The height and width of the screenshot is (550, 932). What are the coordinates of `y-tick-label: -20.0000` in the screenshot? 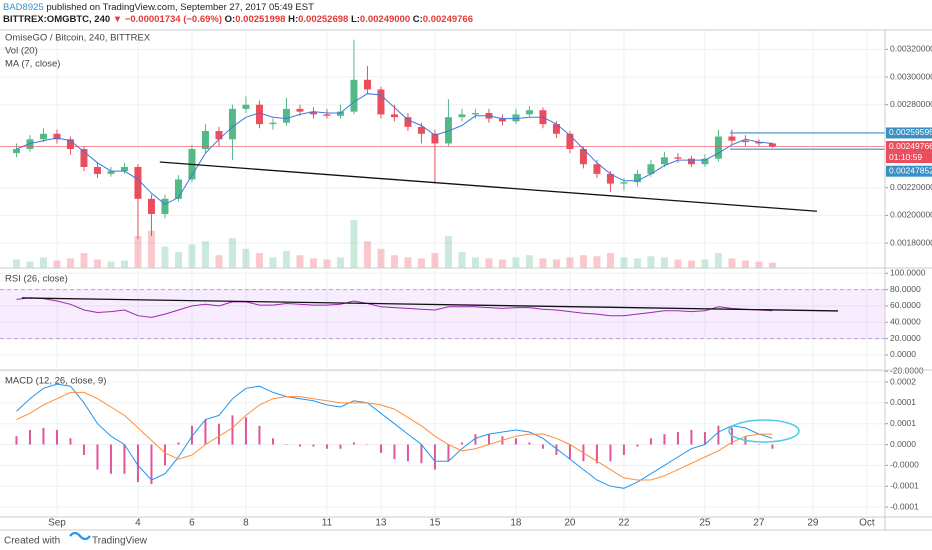 It's located at (907, 371).